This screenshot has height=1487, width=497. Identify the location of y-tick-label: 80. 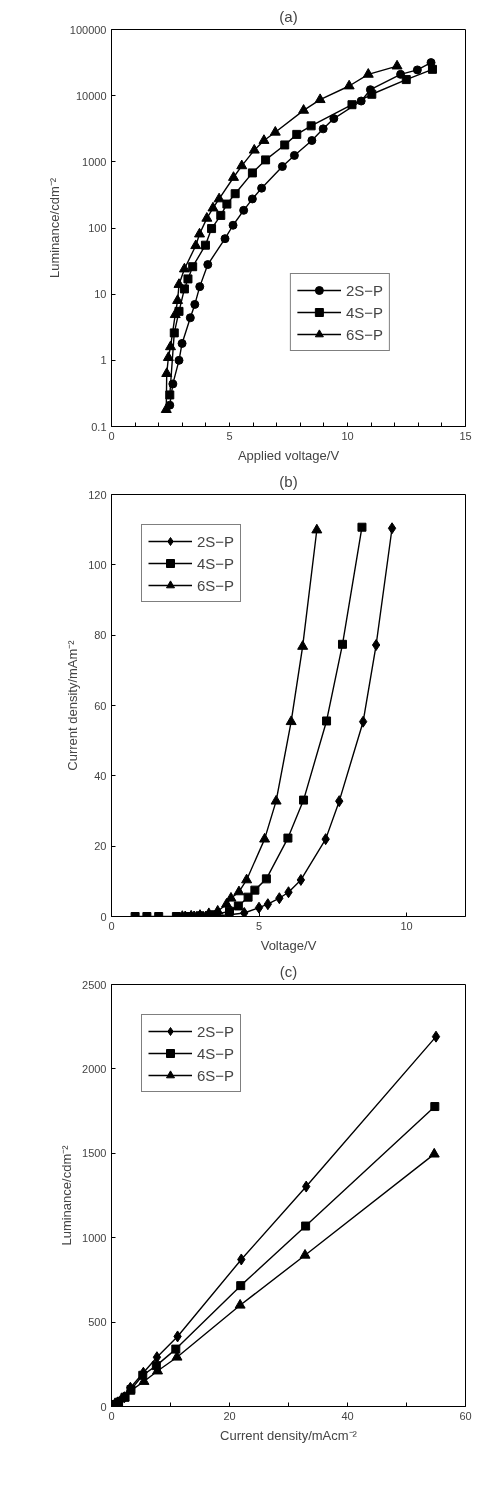
(100, 635).